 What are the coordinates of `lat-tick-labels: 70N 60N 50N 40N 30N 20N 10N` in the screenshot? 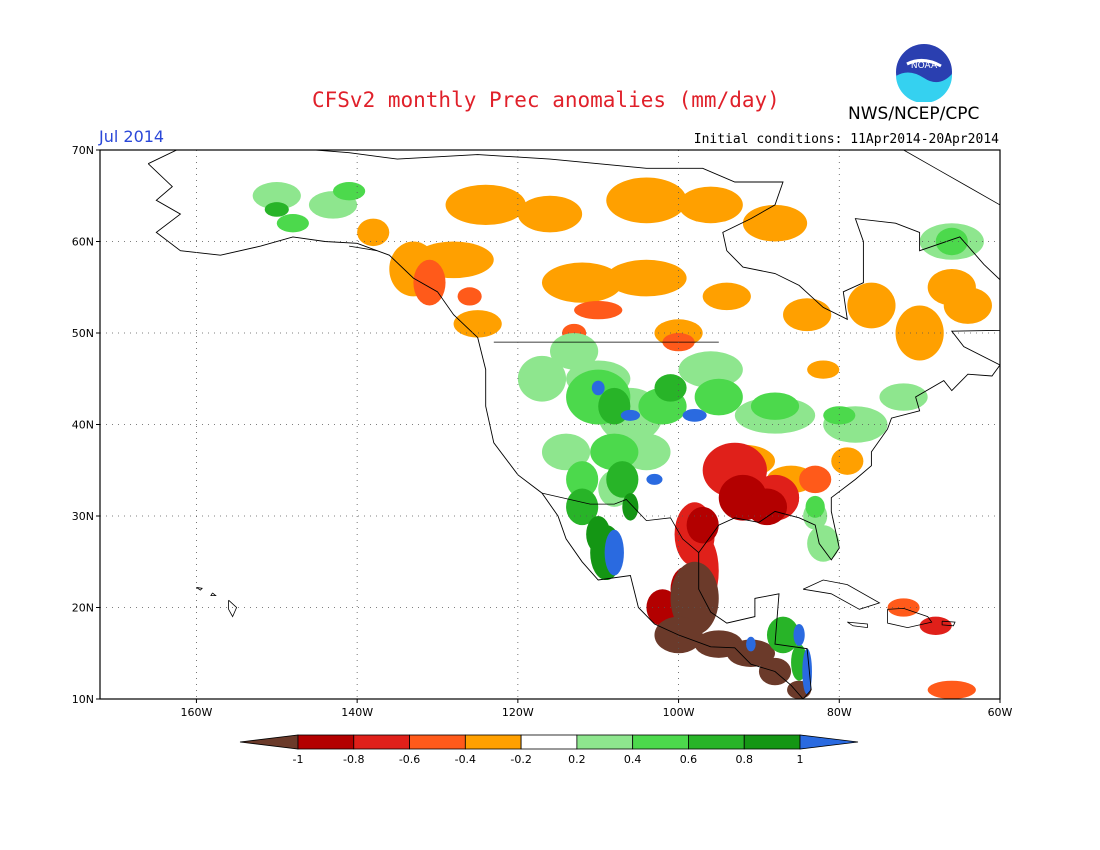 It's located at (83, 425).